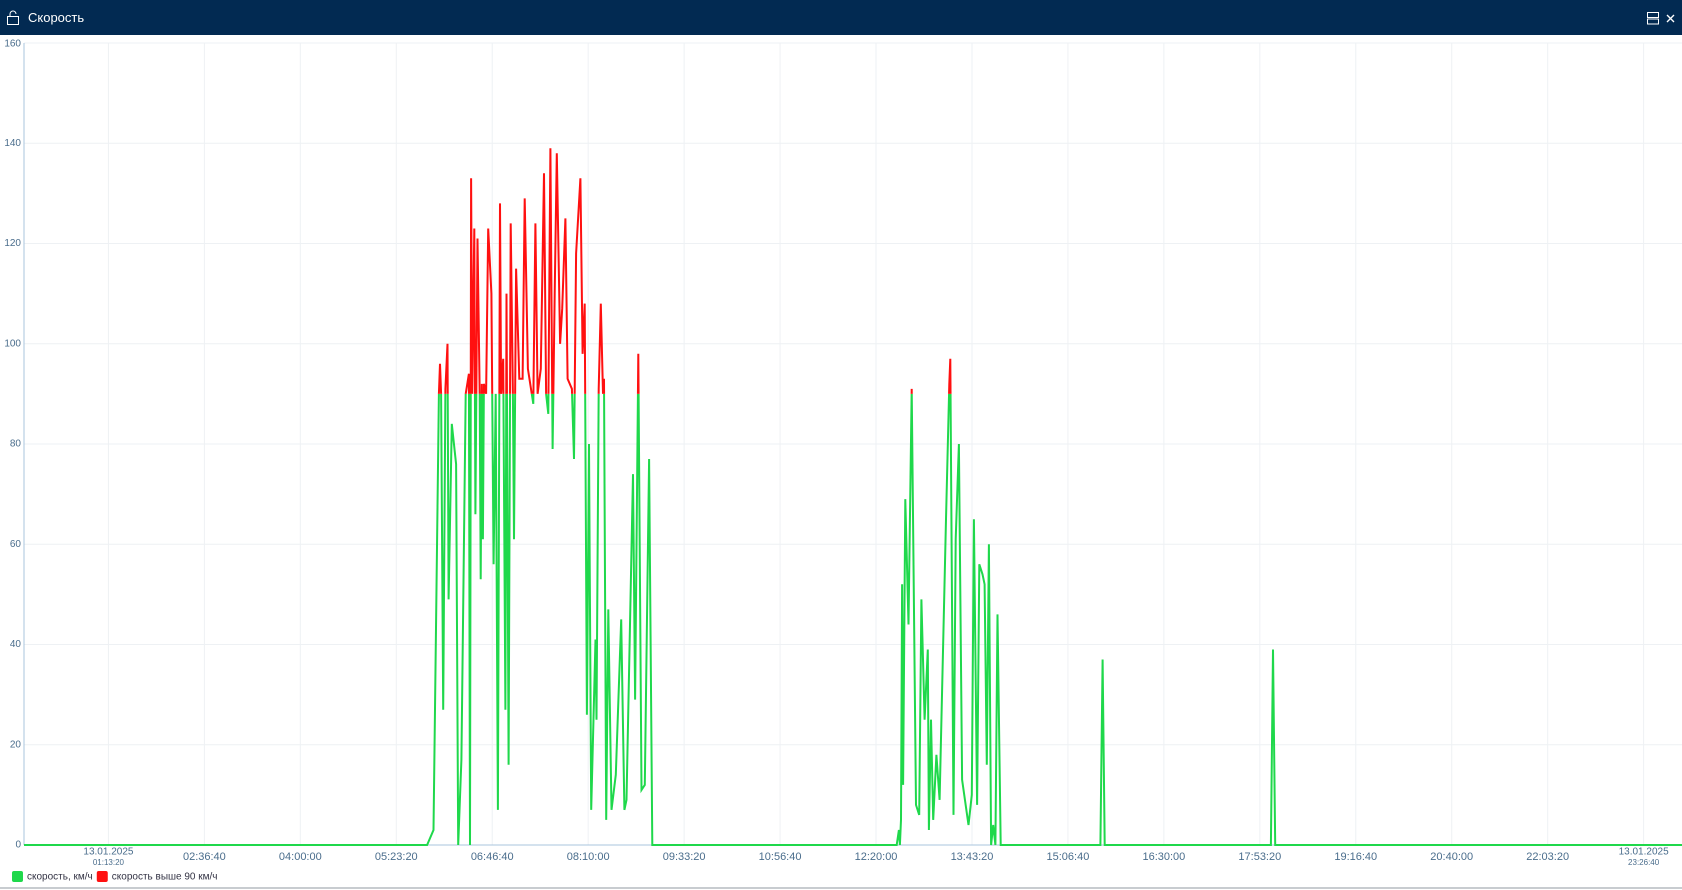 This screenshot has width=1682, height=890. What do you see at coordinates (684, 857) in the screenshot?
I see `x-tick-label: 09:33:20` at bounding box center [684, 857].